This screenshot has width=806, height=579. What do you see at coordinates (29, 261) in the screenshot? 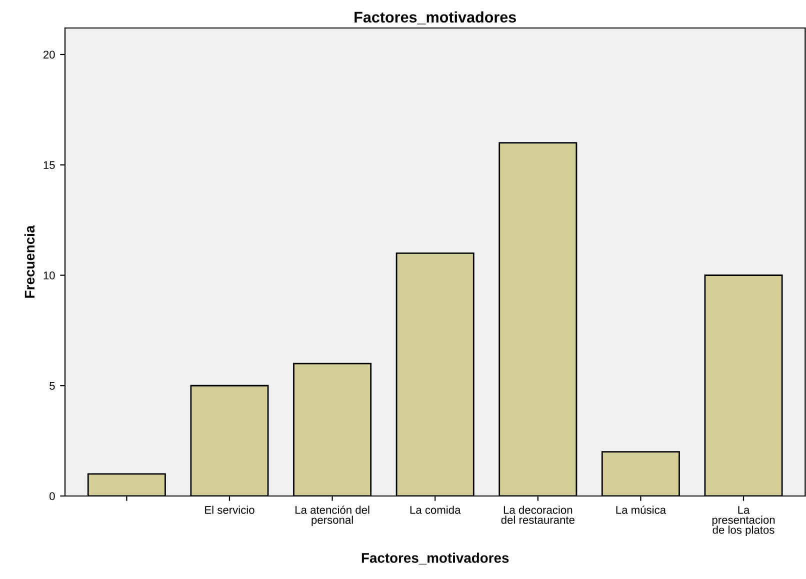
I see `y-axis-title: Frecuencia` at bounding box center [29, 261].